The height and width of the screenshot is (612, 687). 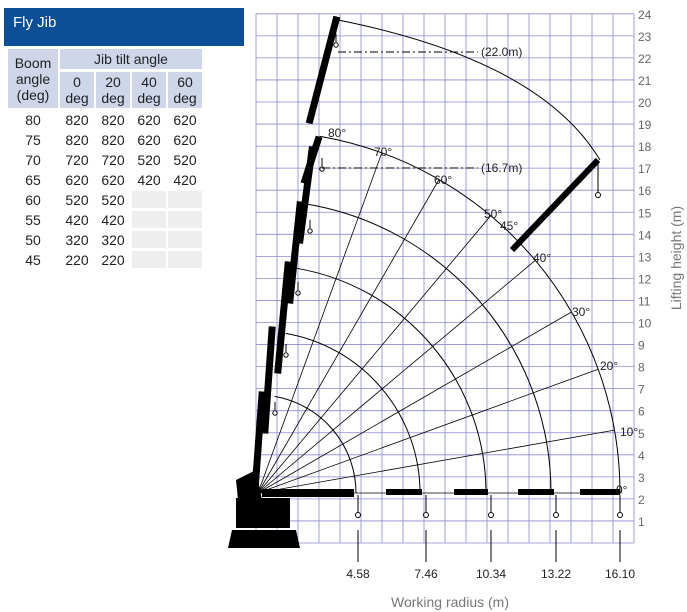 What do you see at coordinates (629, 432) in the screenshot?
I see `angle-label: 10°` at bounding box center [629, 432].